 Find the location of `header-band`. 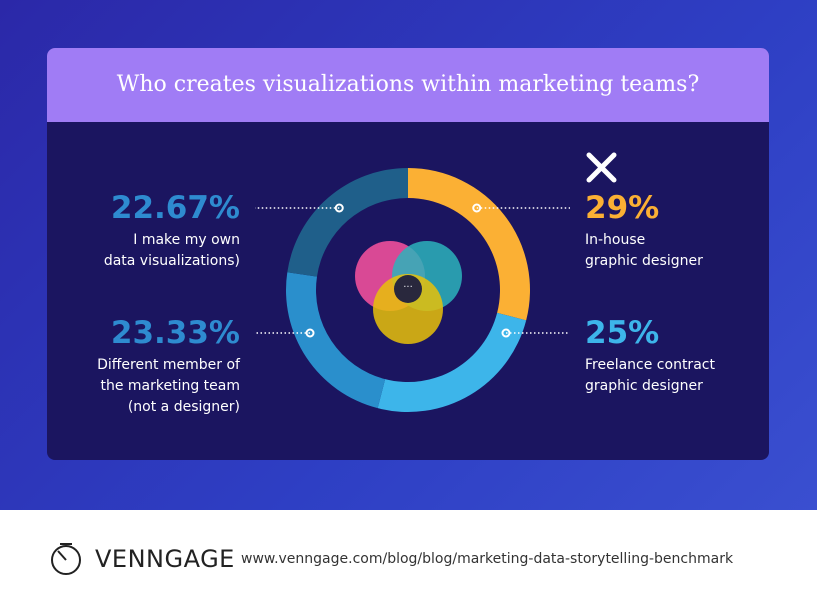

header-band is located at coordinates (408, 85).